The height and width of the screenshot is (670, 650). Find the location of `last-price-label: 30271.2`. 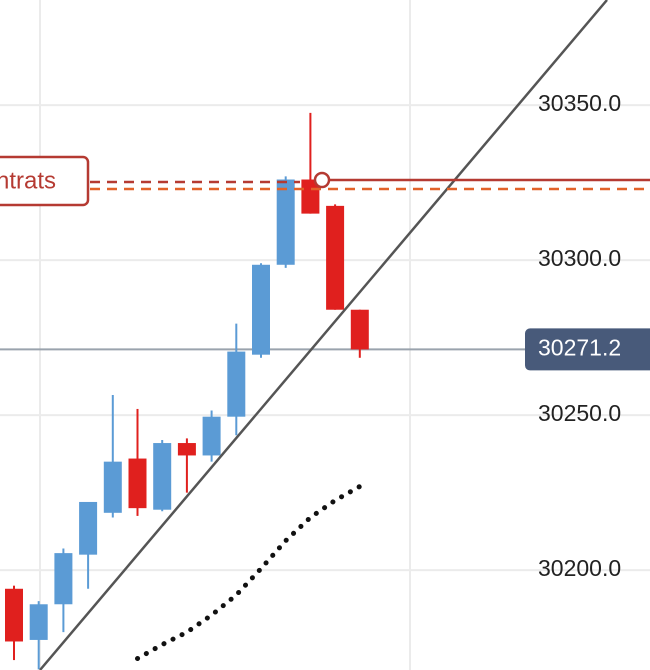

last-price-label: 30271.2 is located at coordinates (579, 347).